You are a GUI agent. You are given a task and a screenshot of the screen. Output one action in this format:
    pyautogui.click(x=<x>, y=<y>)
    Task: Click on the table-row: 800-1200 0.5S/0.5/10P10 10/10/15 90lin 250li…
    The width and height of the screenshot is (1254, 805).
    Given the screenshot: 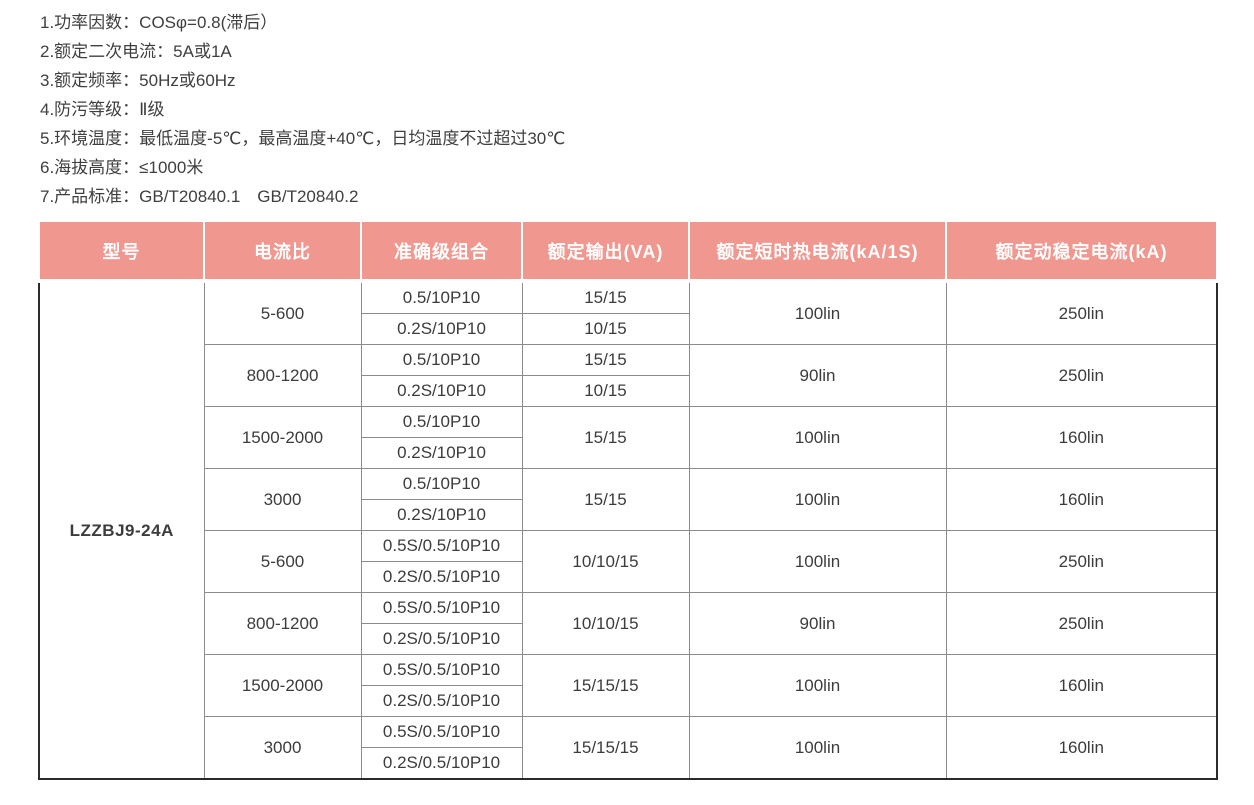 What is the action you would take?
    pyautogui.click(x=628, y=623)
    